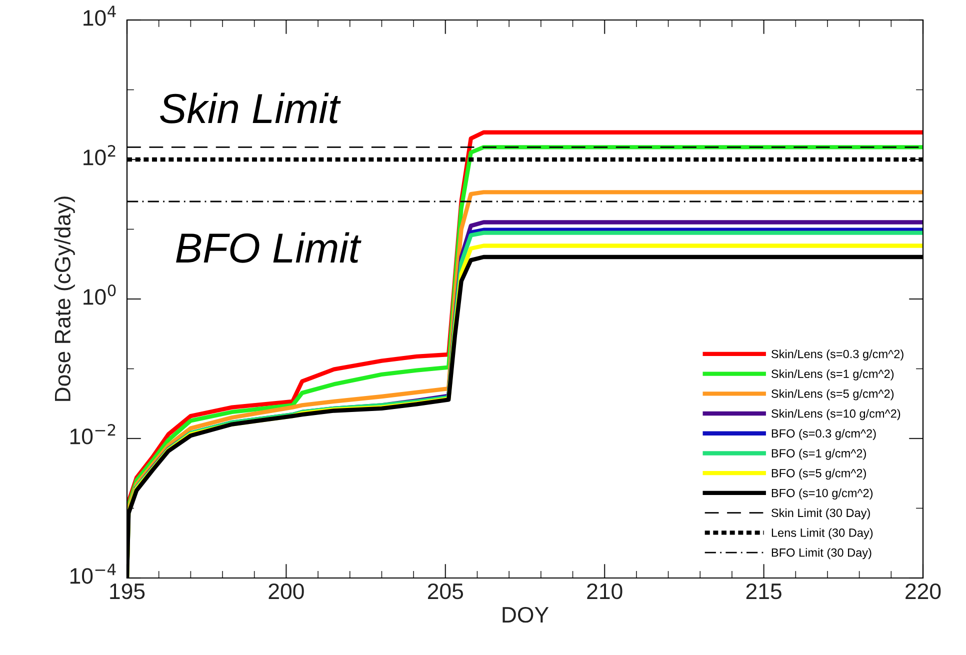 The image size is (966, 655). What do you see at coordinates (923, 591) in the screenshot?
I see `x-tick-label: 220` at bounding box center [923, 591].